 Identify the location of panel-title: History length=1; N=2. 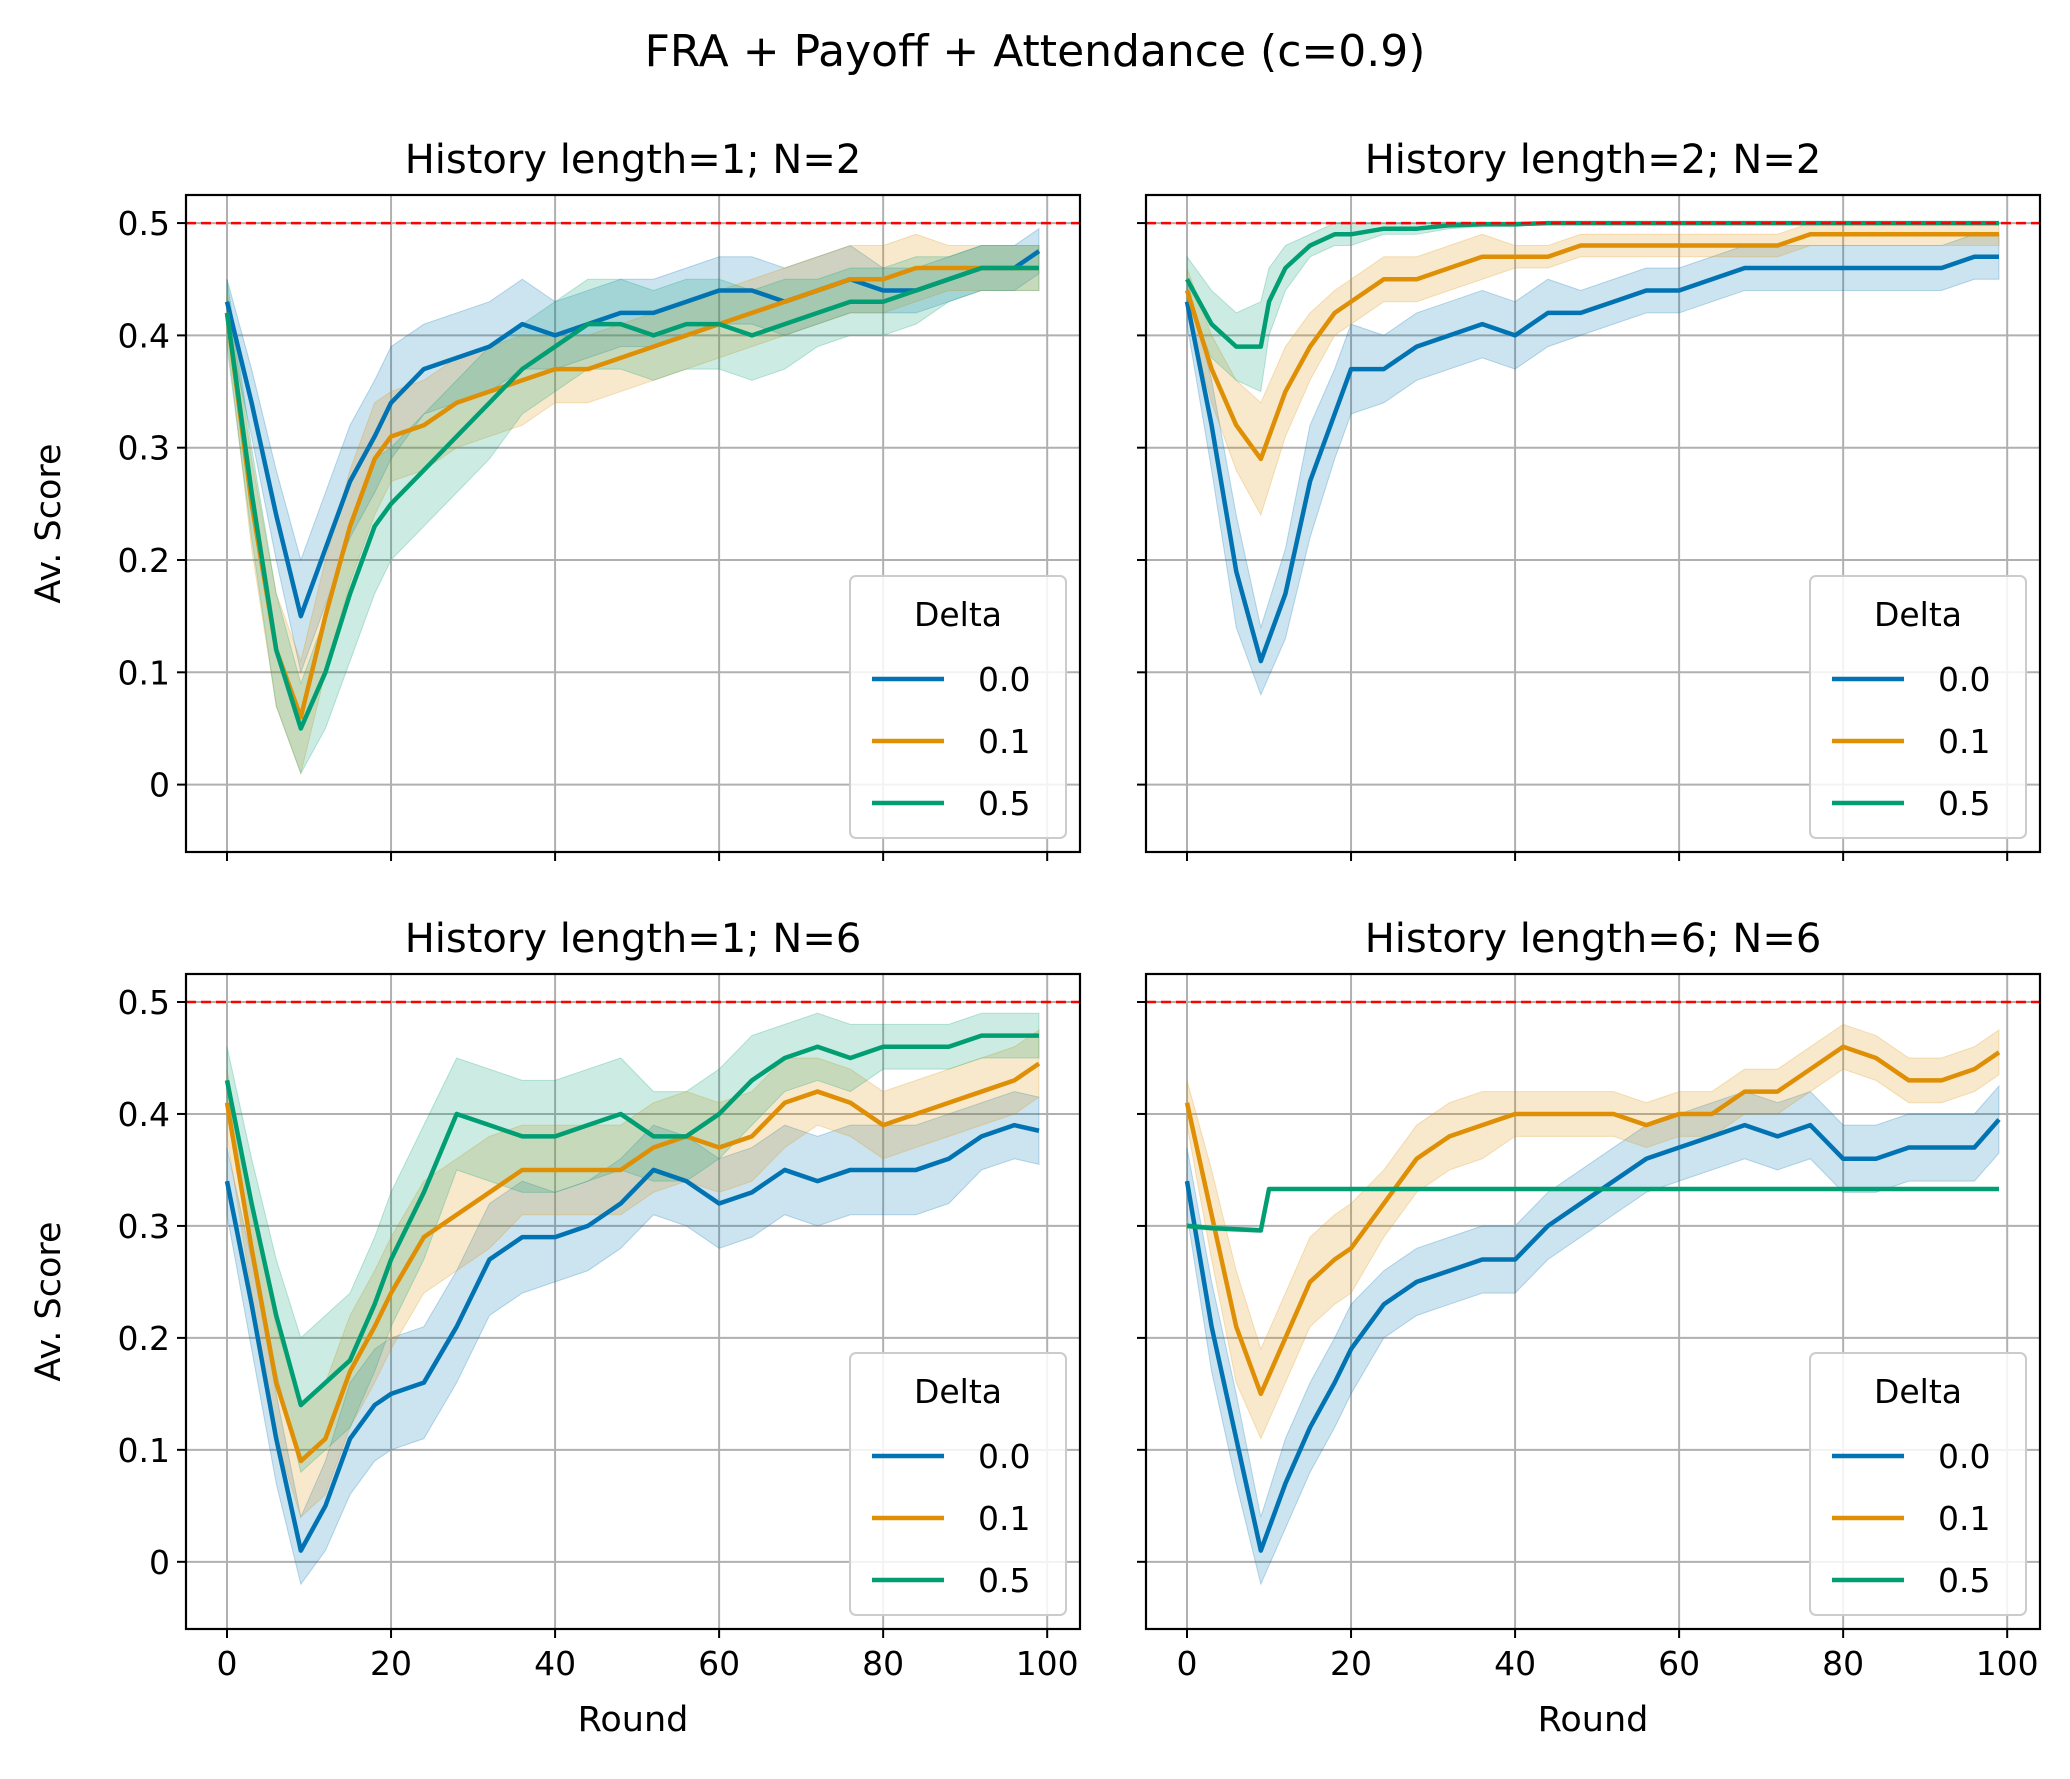
(633, 160).